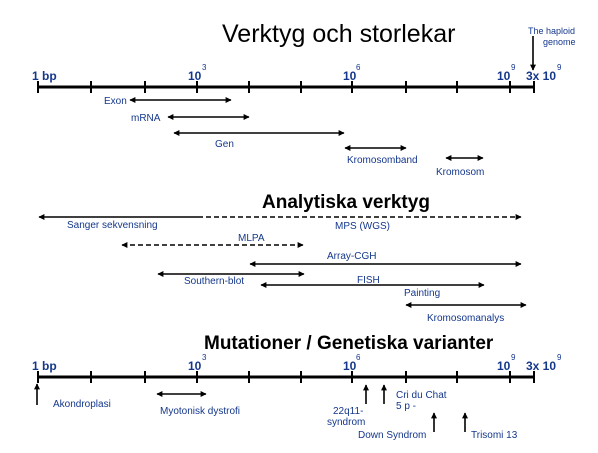  What do you see at coordinates (349, 343) in the screenshot?
I see `section-title-mutationer: Mutationer / Genetiska varianter` at bounding box center [349, 343].